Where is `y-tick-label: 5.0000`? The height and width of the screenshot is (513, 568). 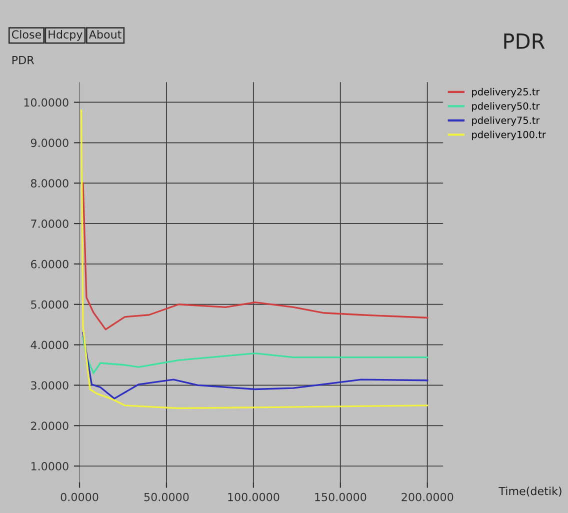
y-tick-label: 5.0000 is located at coordinates (49, 304).